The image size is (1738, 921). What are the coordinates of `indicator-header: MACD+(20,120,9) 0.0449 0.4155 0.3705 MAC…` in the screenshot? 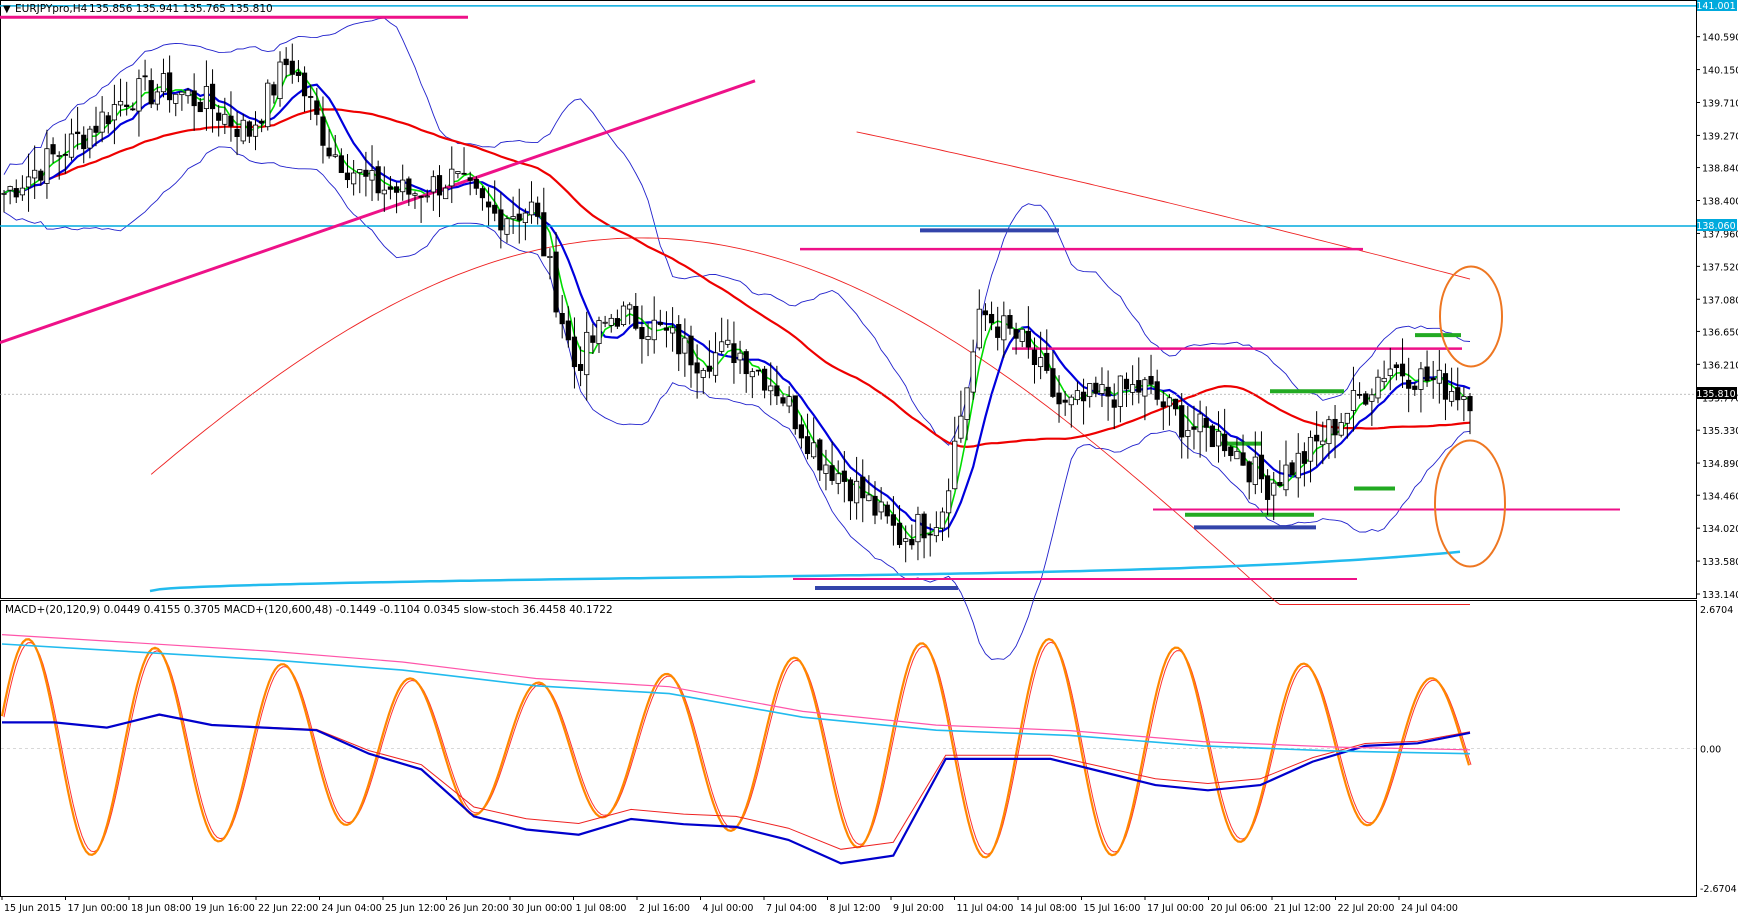 It's located at (309, 610).